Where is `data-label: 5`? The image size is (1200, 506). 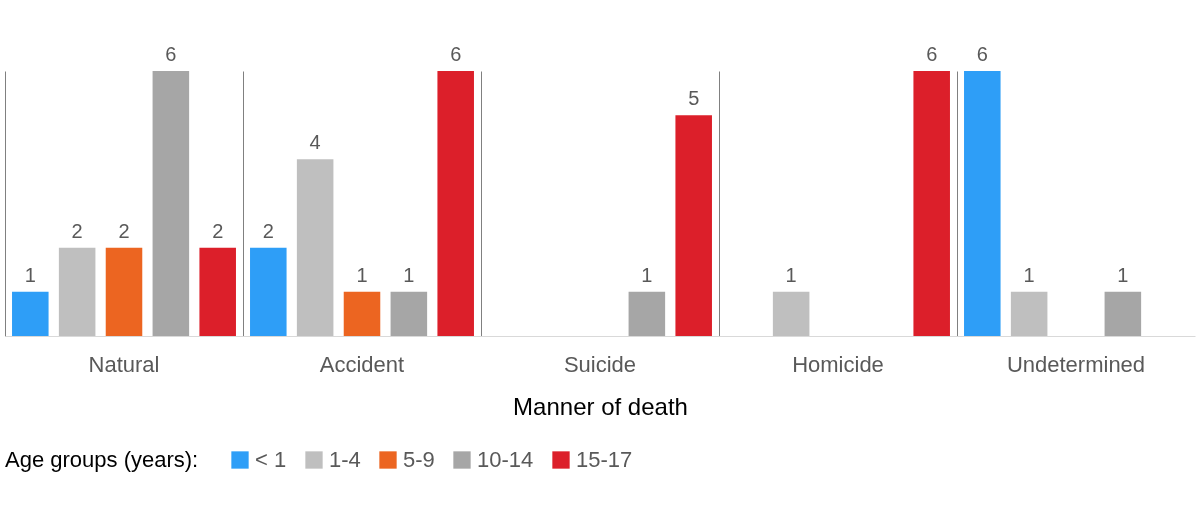
data-label: 5 is located at coordinates (694, 98).